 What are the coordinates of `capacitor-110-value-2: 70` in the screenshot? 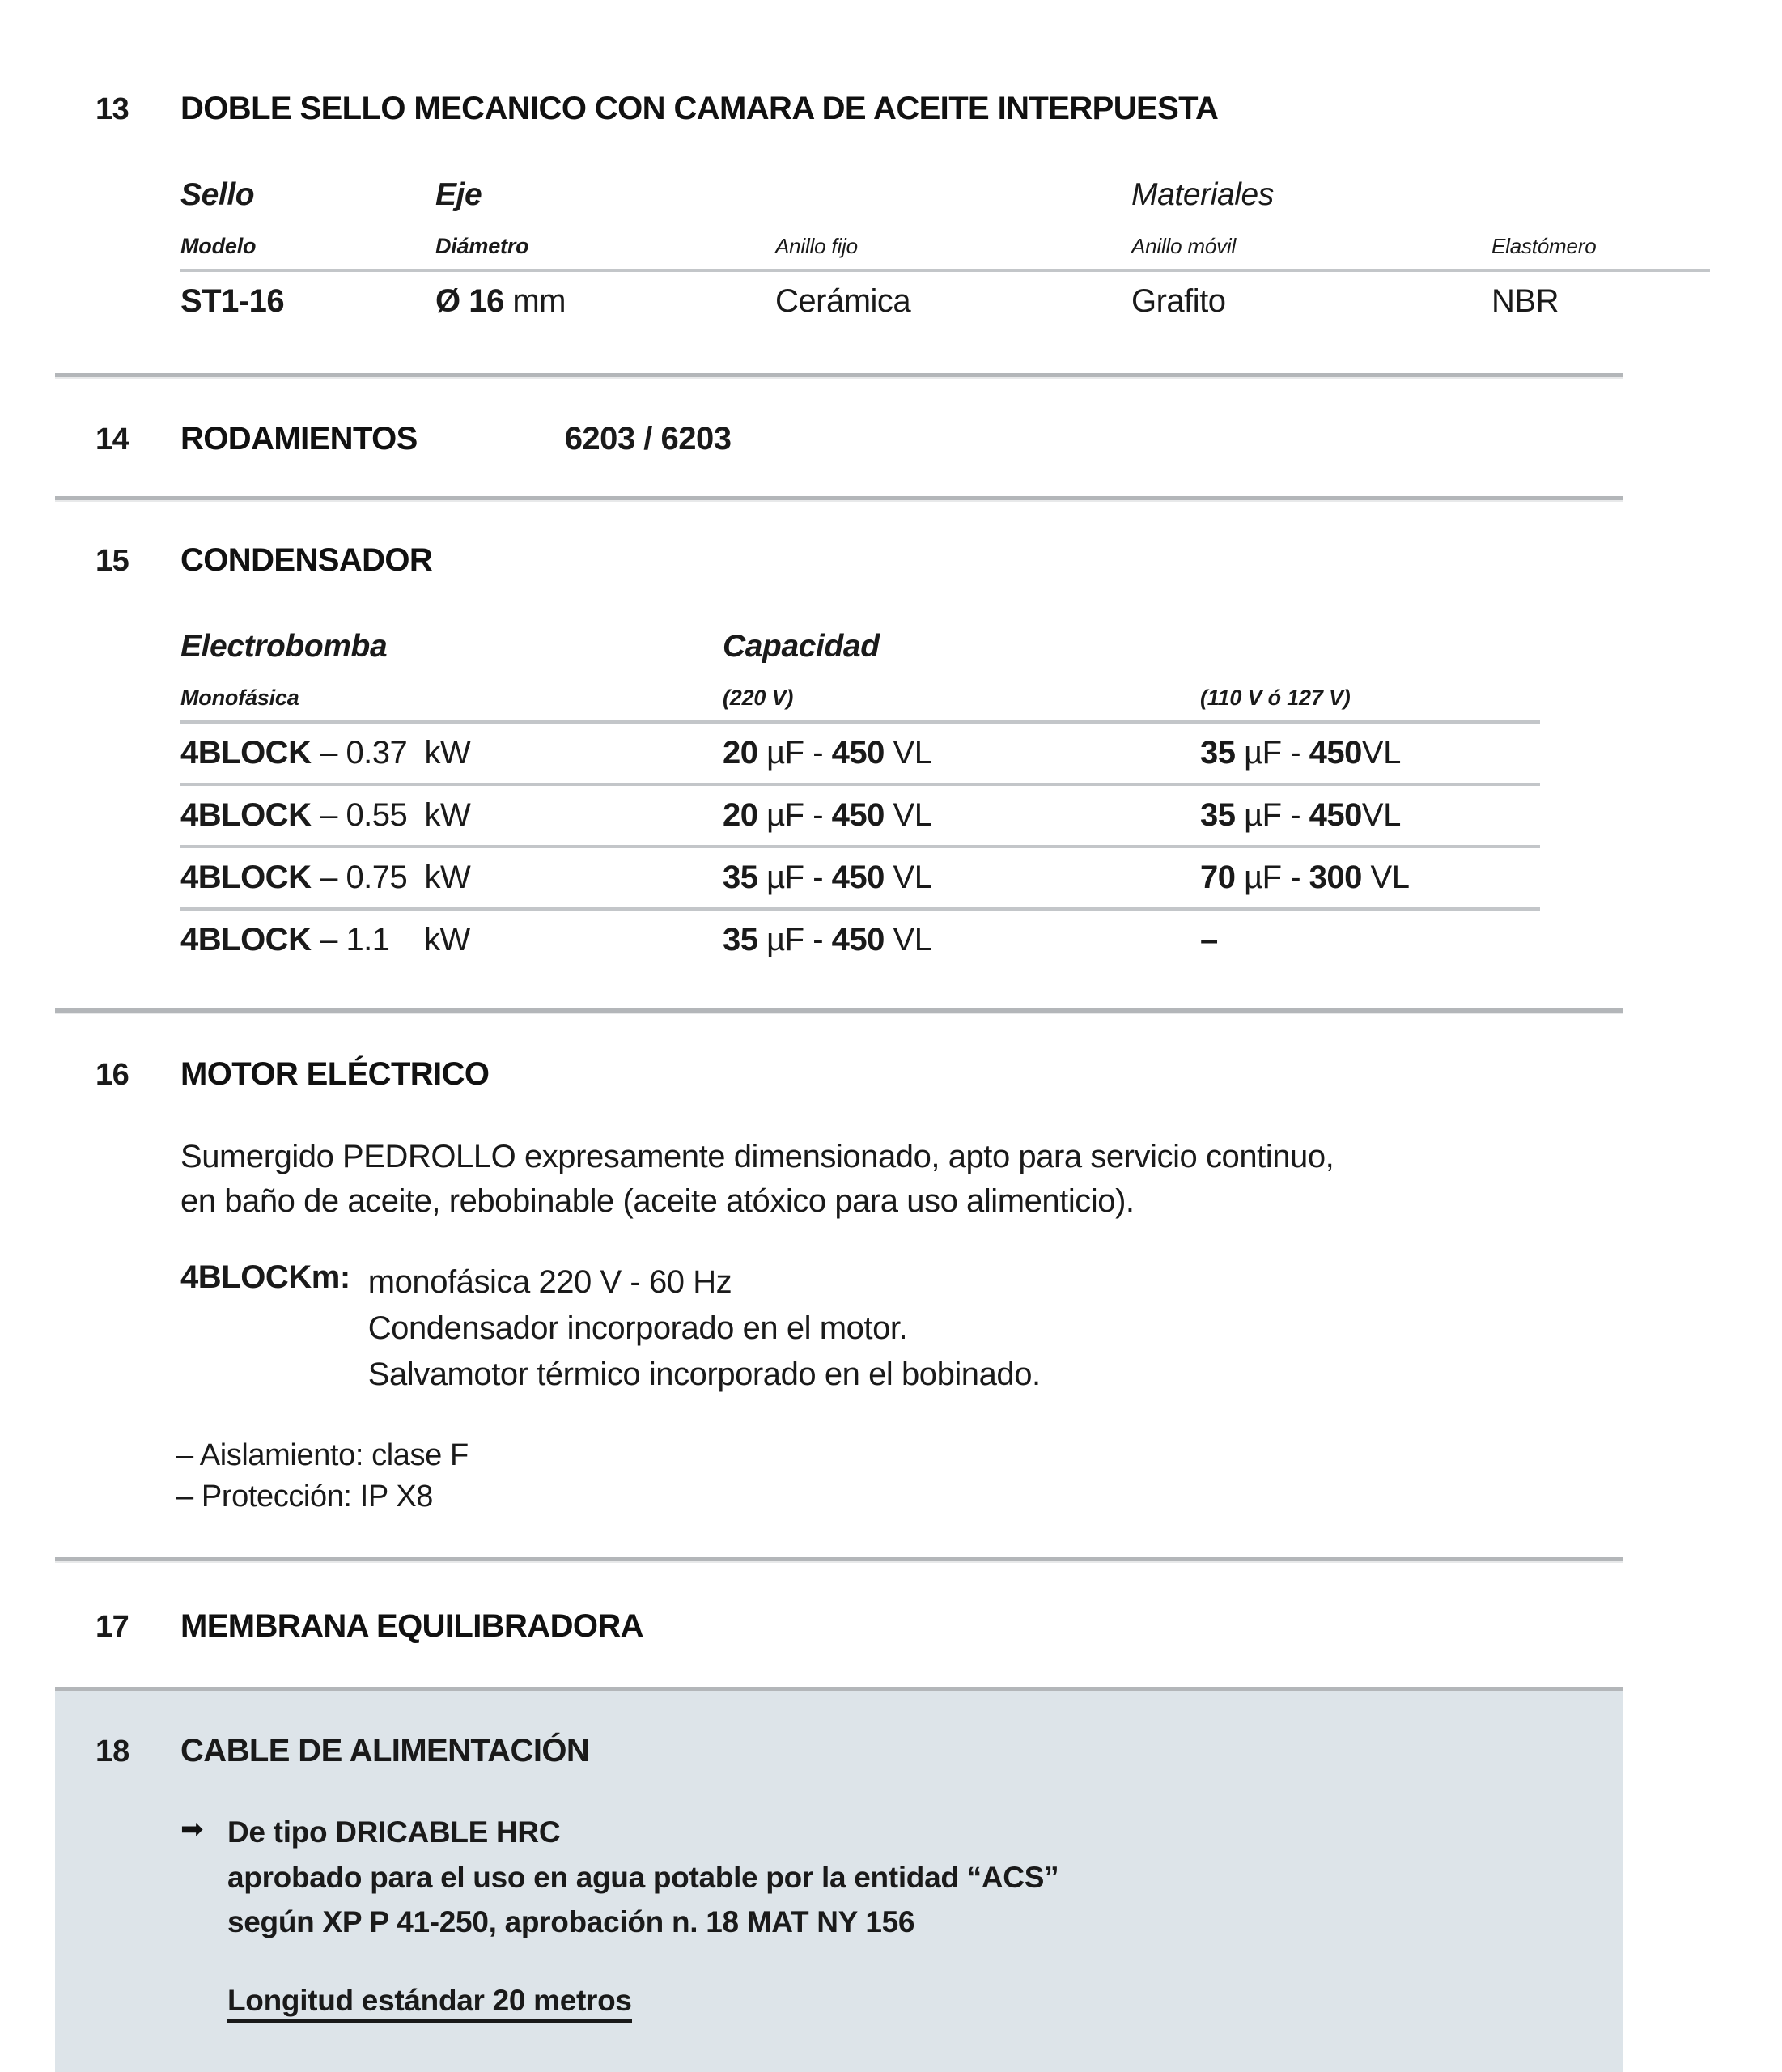 It's located at (1218, 877).